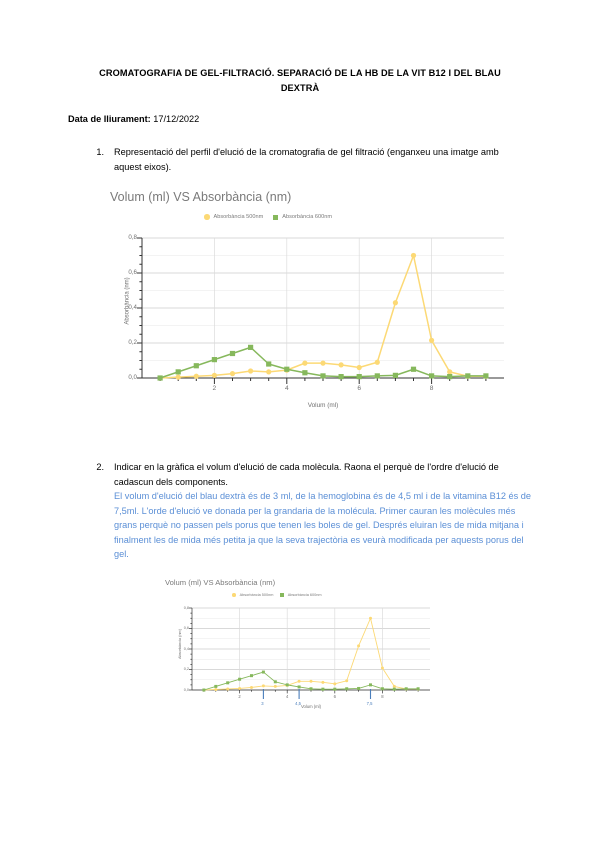 The width and height of the screenshot is (600, 848). Describe the element at coordinates (201, 197) in the screenshot. I see `chart-1-title: Volum (ml) VS Absorbància (nm)` at that location.